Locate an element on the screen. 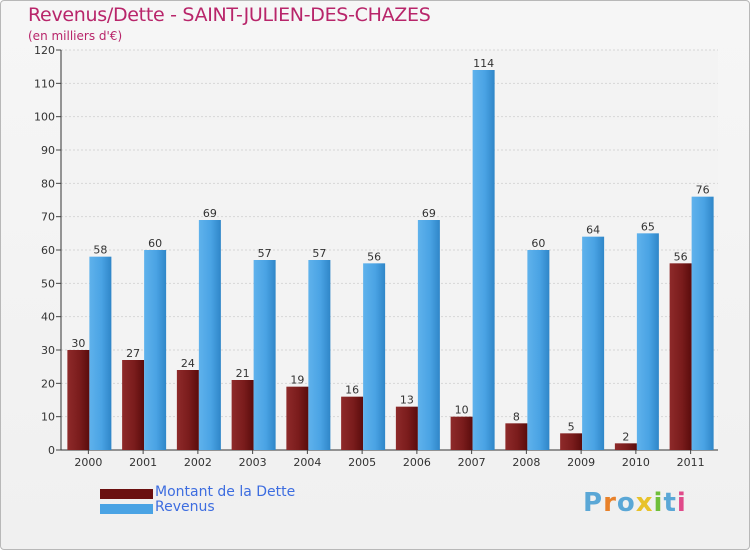 The height and width of the screenshot is (550, 750). y-tick-label: 90 is located at coordinates (48, 150).